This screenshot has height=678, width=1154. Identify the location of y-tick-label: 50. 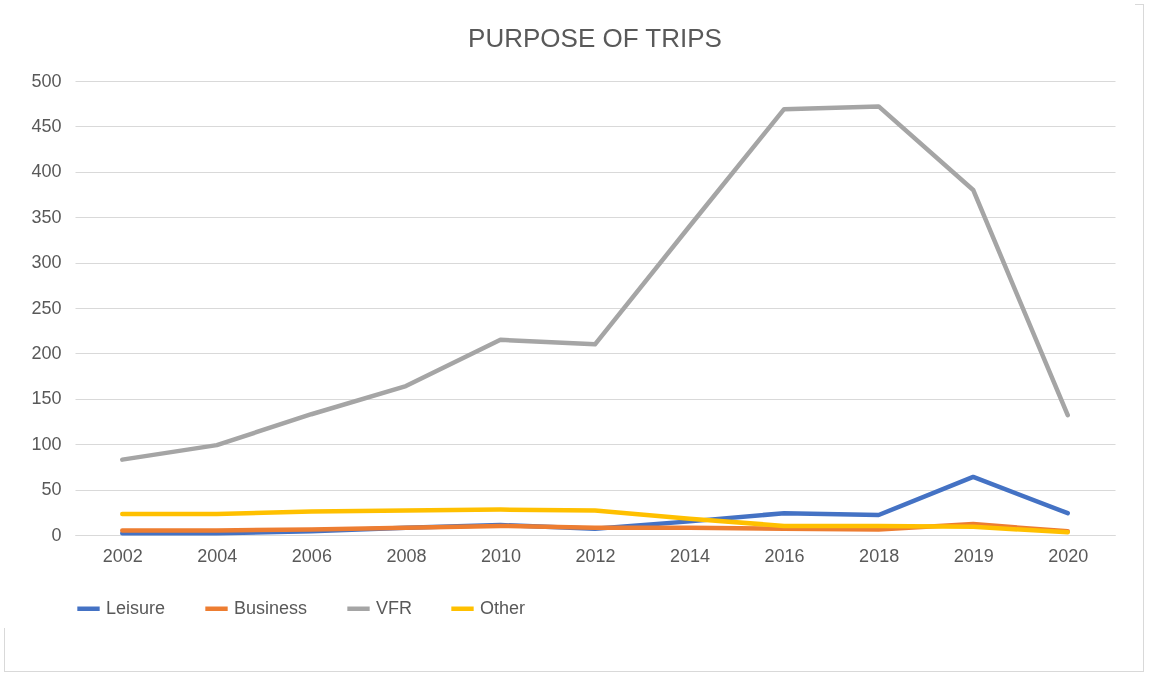
(51, 489).